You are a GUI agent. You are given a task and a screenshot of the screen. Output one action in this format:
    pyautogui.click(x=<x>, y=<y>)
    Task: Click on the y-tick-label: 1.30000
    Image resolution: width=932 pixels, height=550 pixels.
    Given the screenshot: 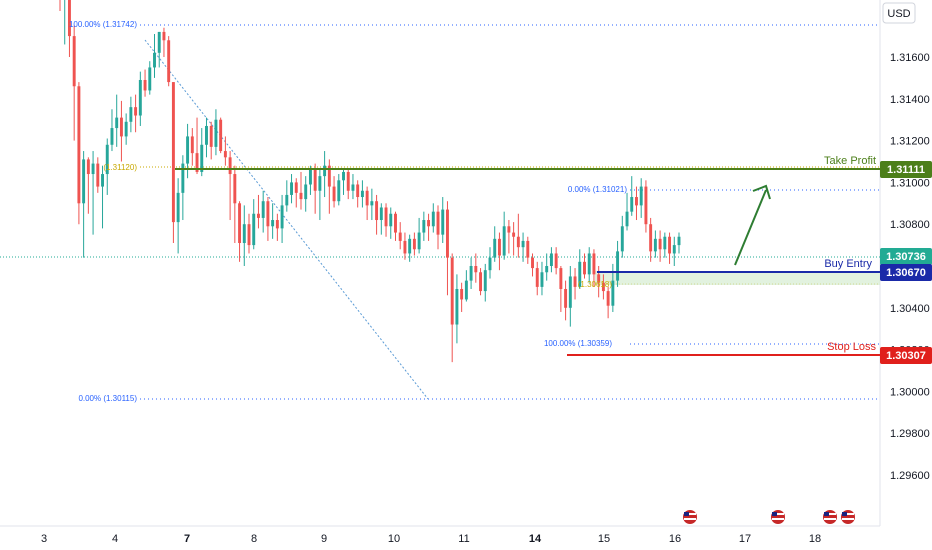 What is the action you would take?
    pyautogui.click(x=910, y=392)
    